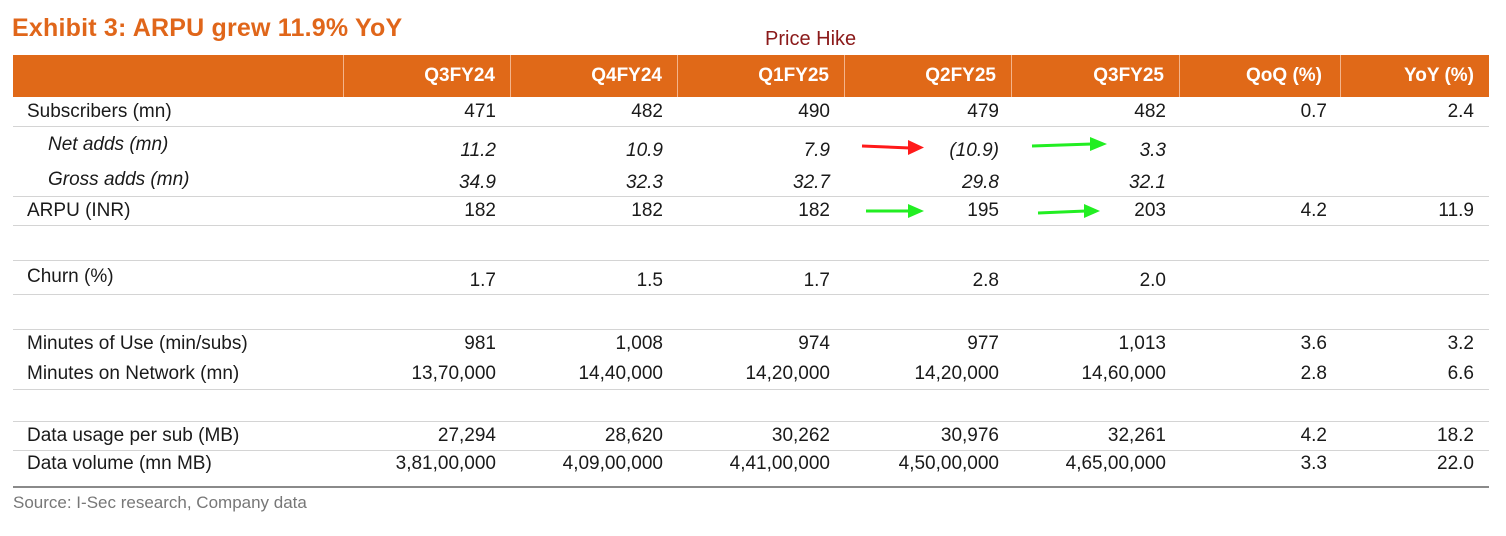  Describe the element at coordinates (816, 150) in the screenshot. I see `table-cell: 7.9` at that location.